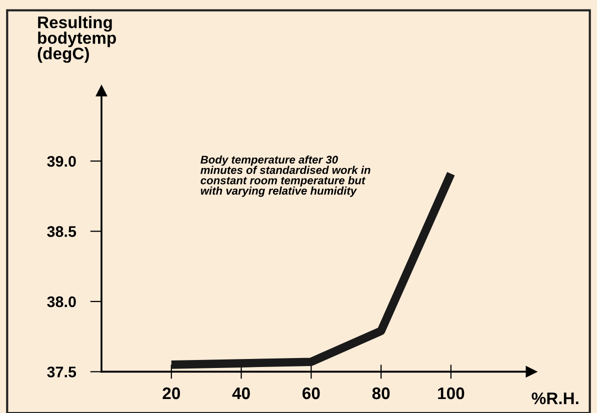 The height and width of the screenshot is (413, 597). Describe the element at coordinates (241, 393) in the screenshot. I see `x-tick-label: 40` at that location.